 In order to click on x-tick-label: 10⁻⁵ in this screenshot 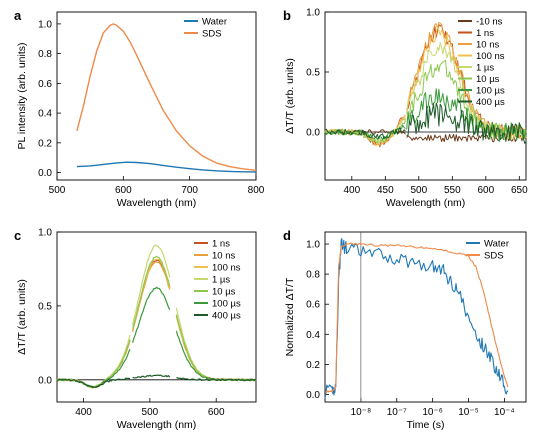, I will do `click(468, 412)`.